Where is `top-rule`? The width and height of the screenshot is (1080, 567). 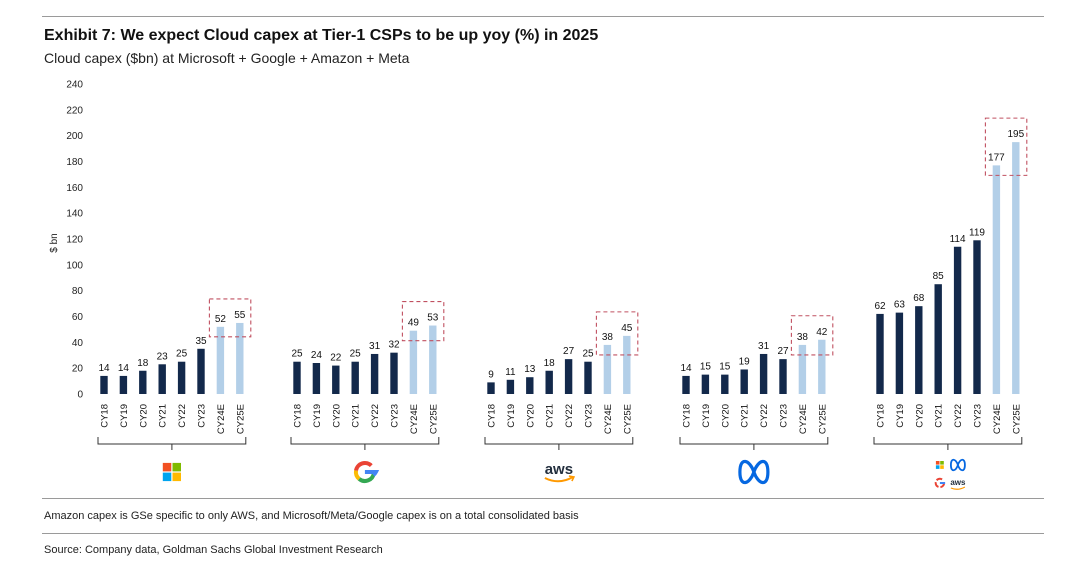 top-rule is located at coordinates (543, 16).